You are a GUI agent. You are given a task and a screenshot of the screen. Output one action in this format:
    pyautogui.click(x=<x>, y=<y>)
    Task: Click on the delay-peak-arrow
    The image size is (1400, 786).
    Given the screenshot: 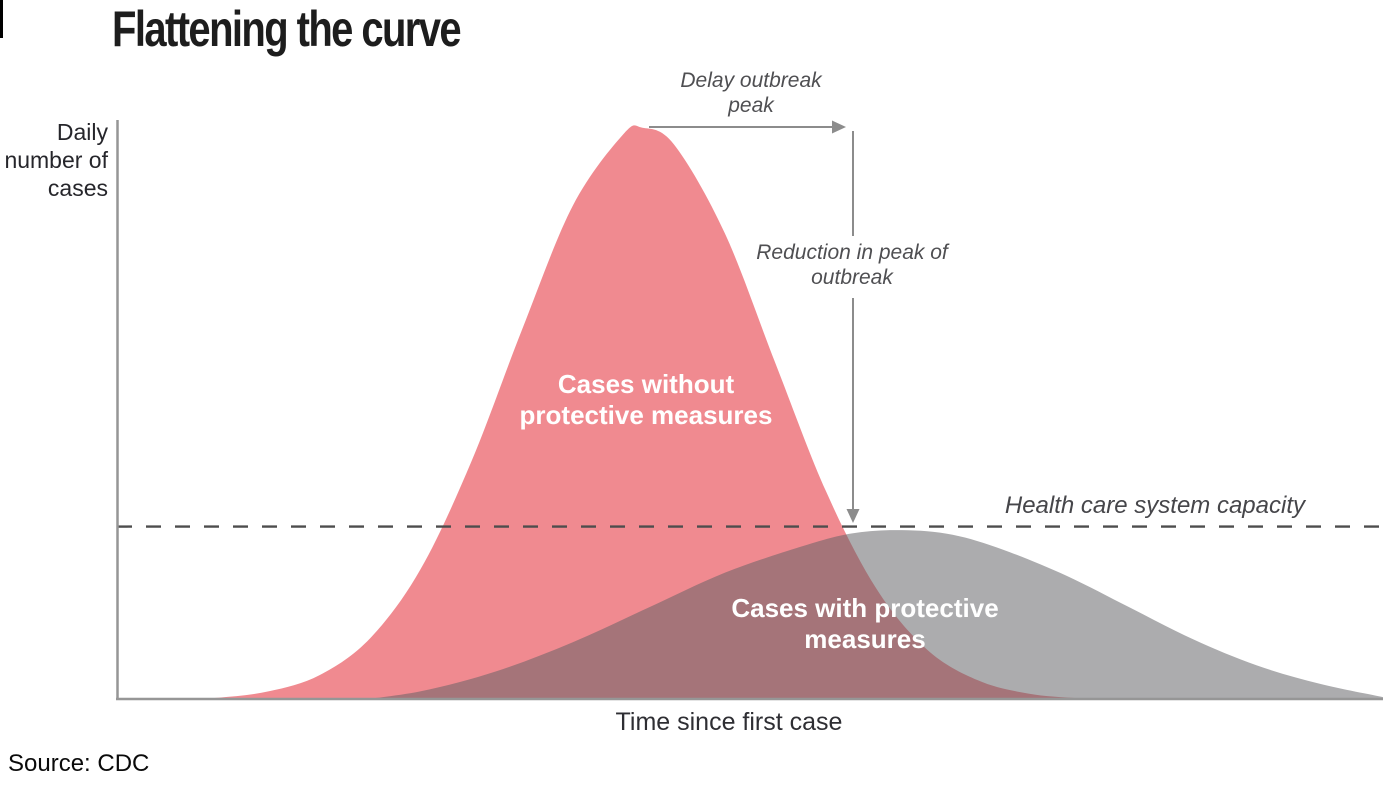 What is the action you would take?
    pyautogui.click(x=747, y=127)
    